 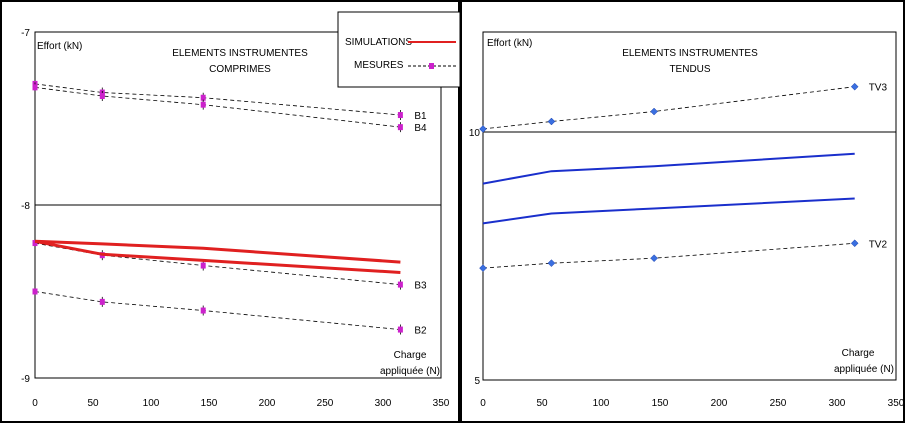 What do you see at coordinates (217, 310) in the screenshot?
I see `measure-line-b2` at bounding box center [217, 310].